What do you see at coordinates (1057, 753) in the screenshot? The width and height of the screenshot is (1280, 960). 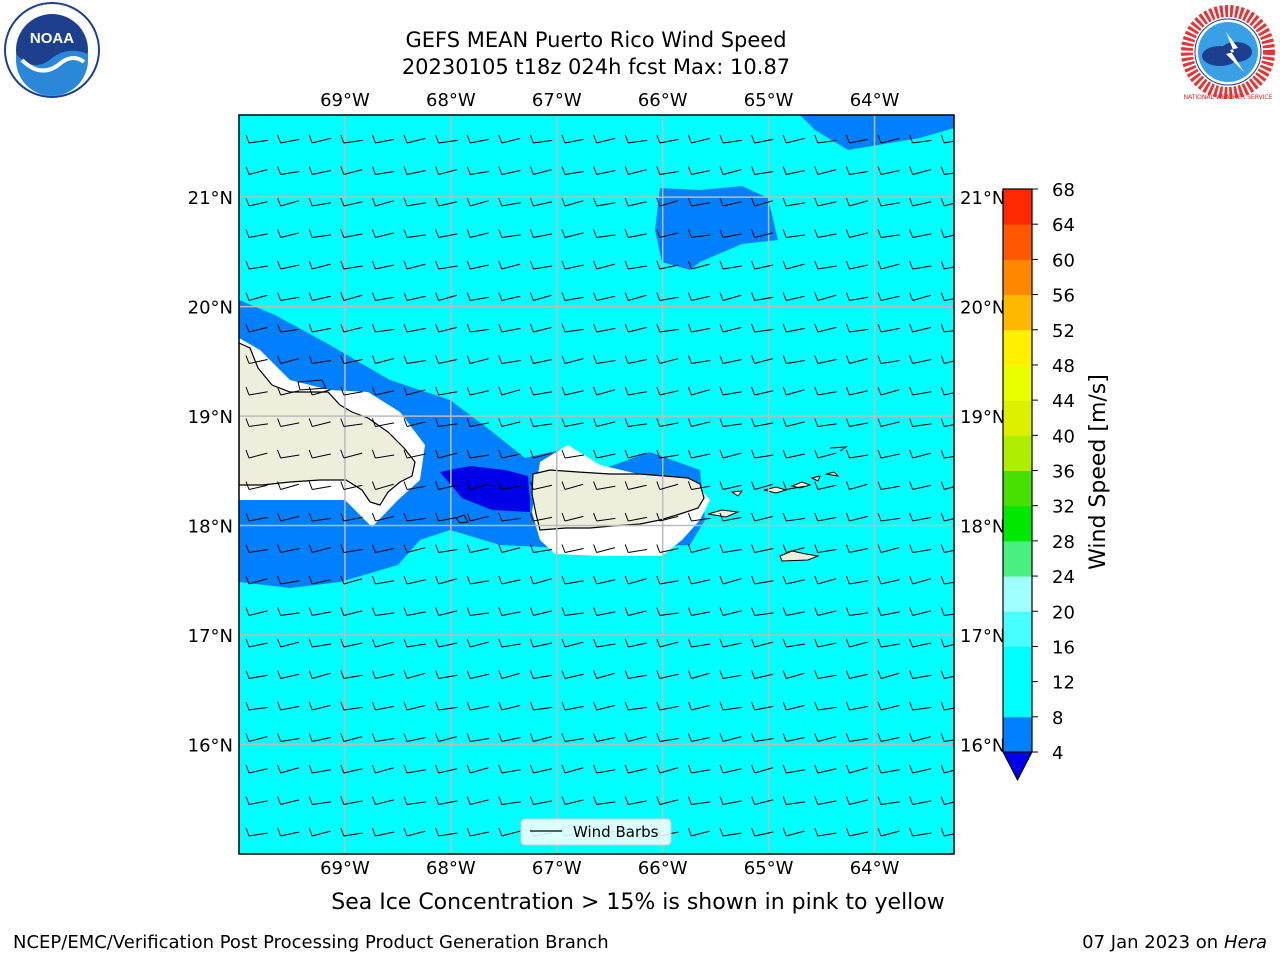 I see `colorbar-tick-label: 4` at bounding box center [1057, 753].